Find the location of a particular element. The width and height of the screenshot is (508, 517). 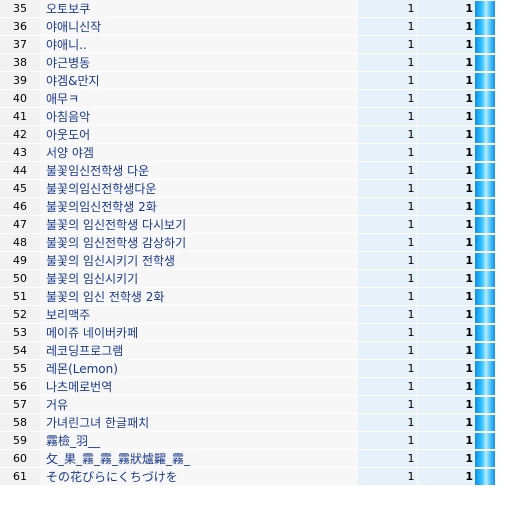

rank-cell: 38 is located at coordinates (20, 62).